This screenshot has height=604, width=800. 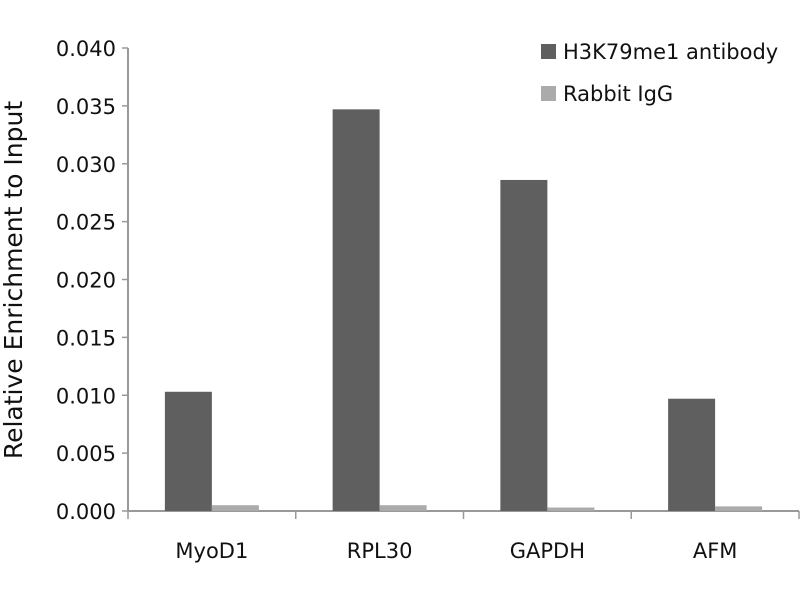 What do you see at coordinates (739, 508) in the screenshot?
I see `bar-AFM-igg` at bounding box center [739, 508].